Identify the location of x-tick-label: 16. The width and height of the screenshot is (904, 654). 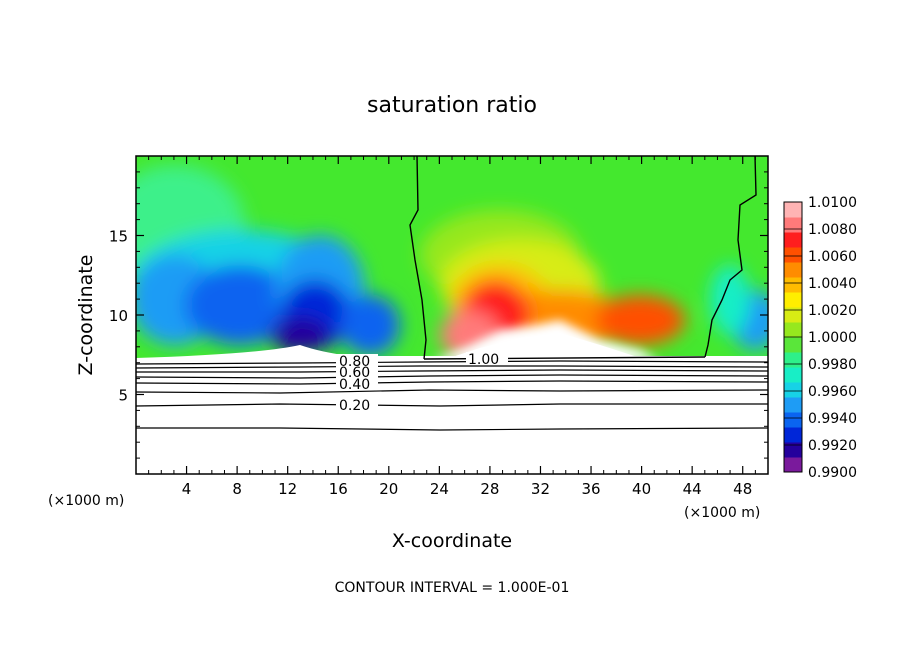
(338, 489).